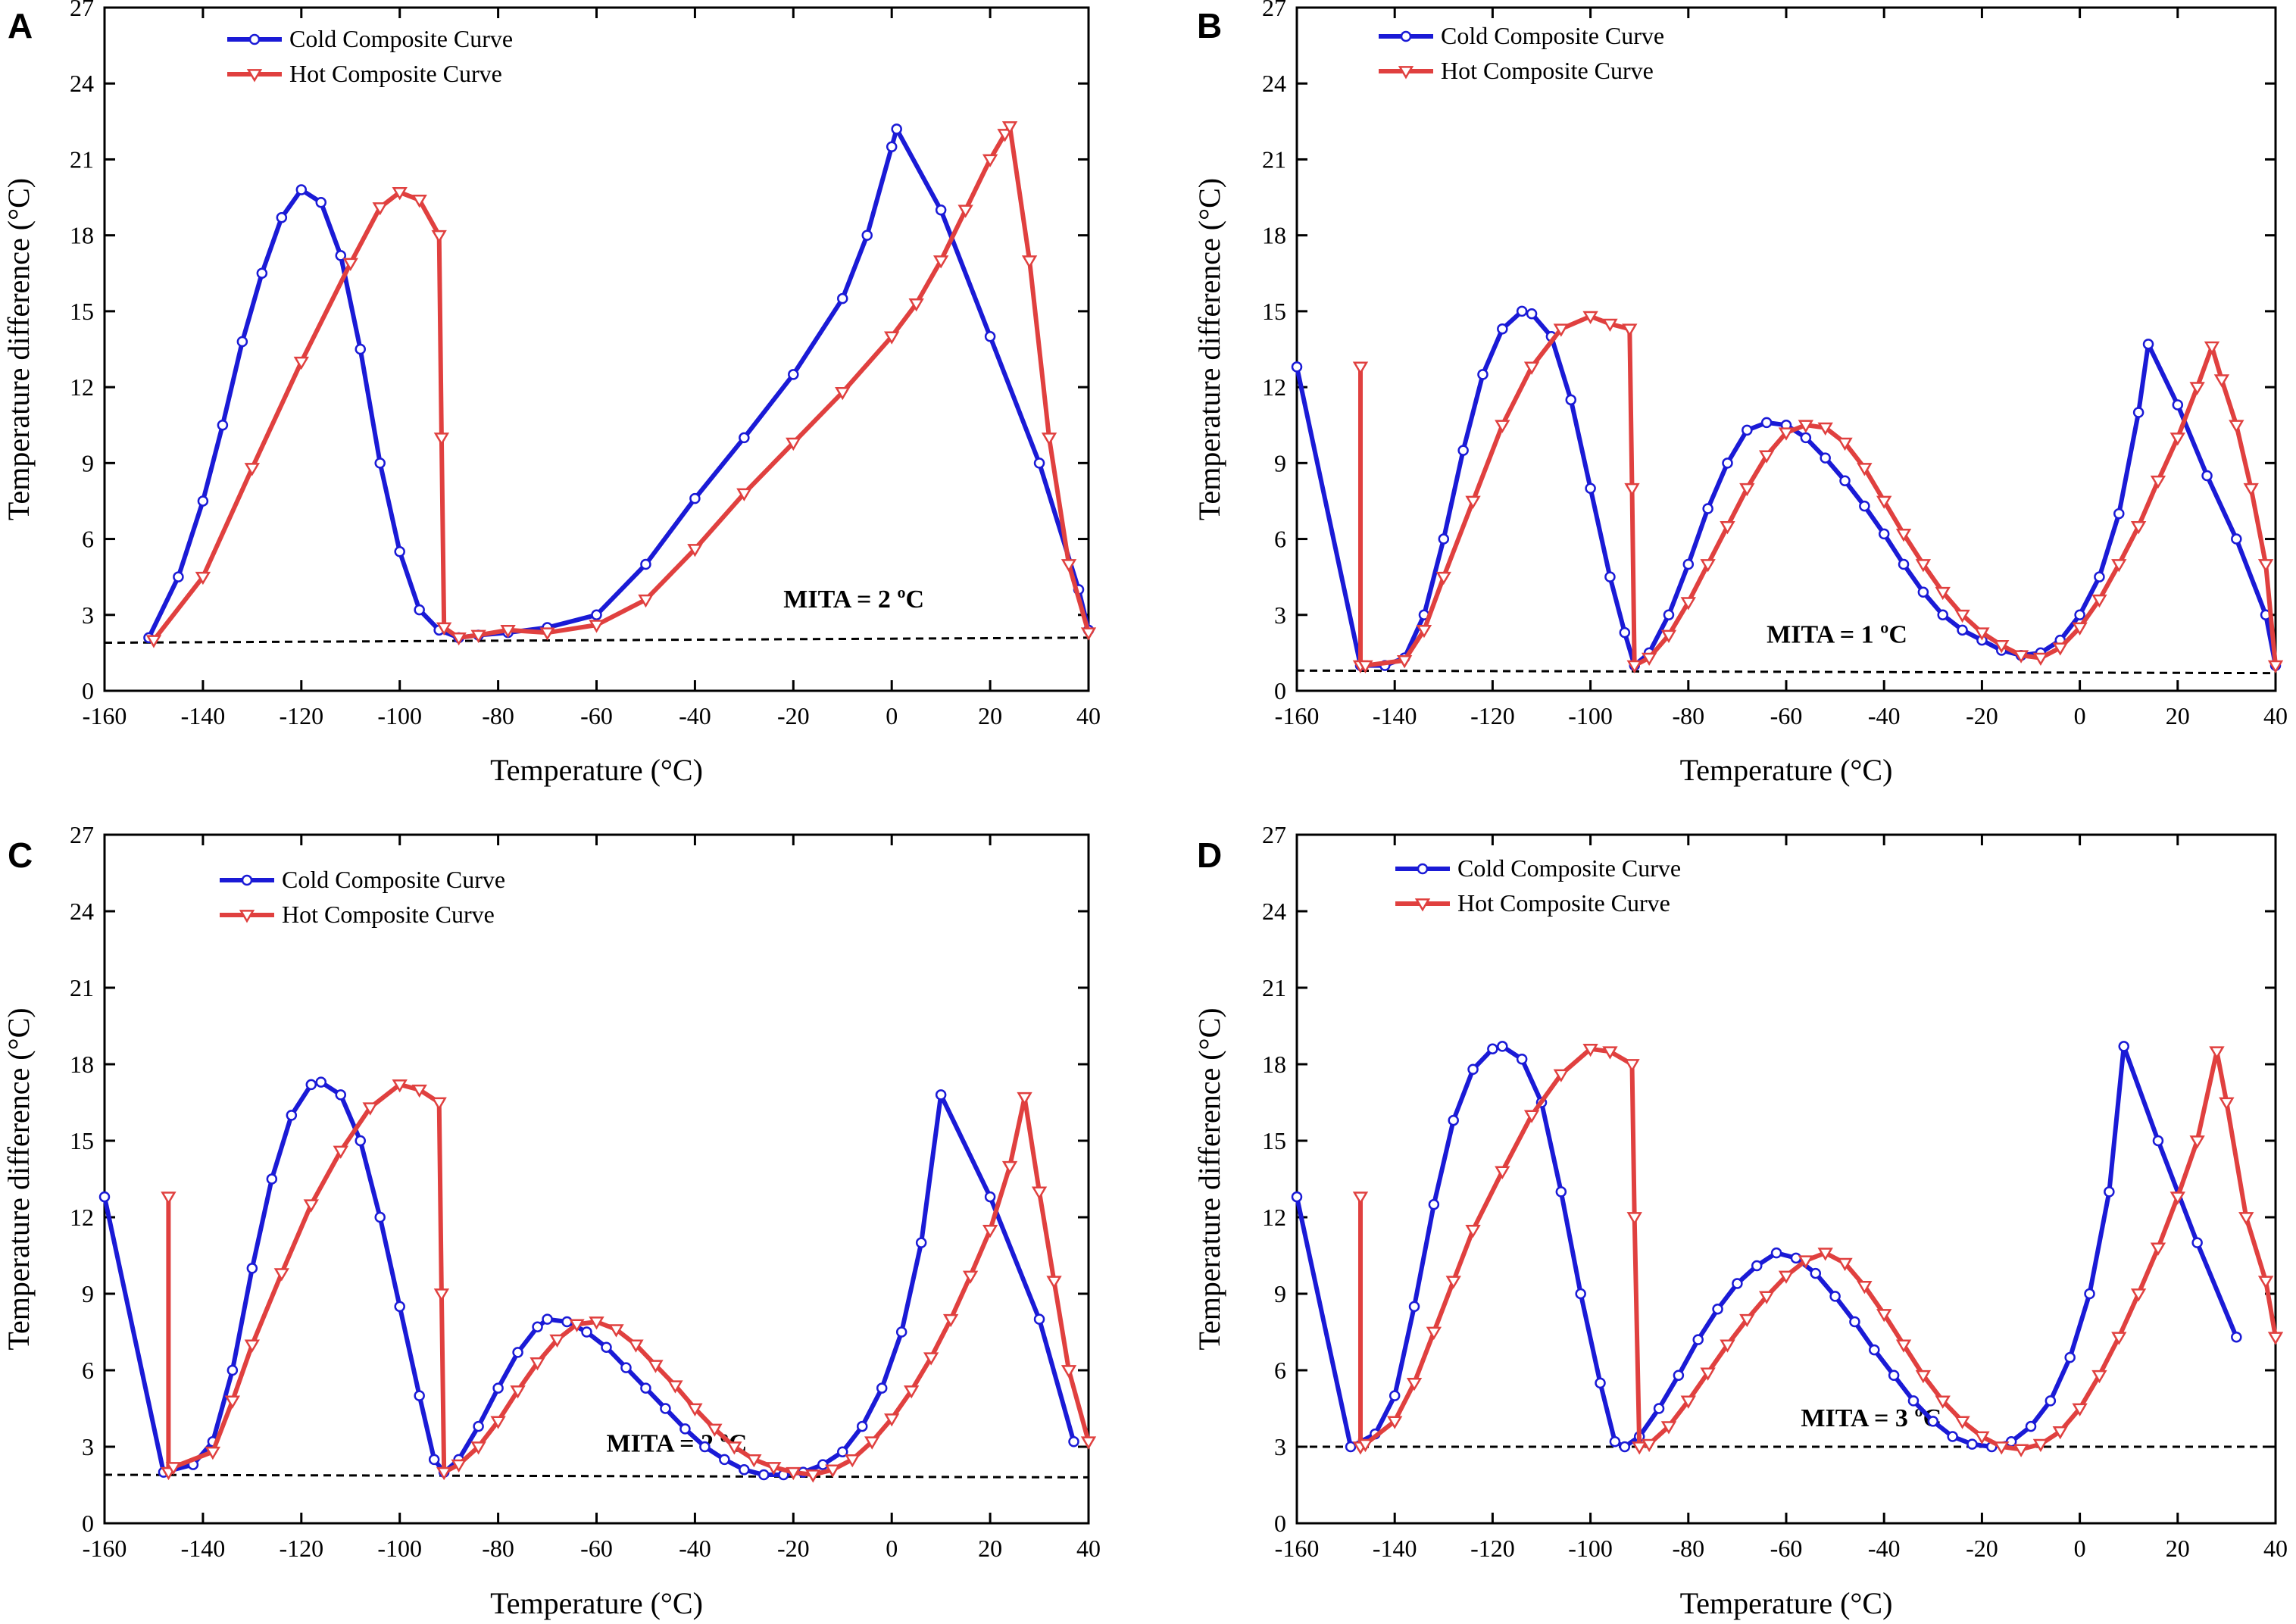  I want to click on y-tick-label: 12, so click(82, 387).